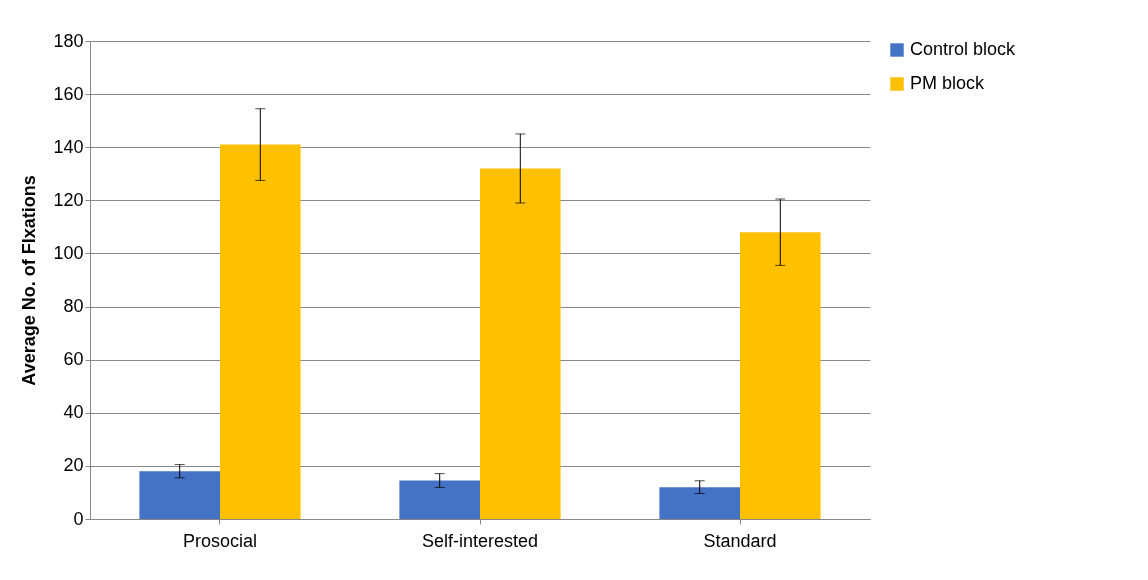 Image resolution: width=1148 pixels, height=580 pixels. Describe the element at coordinates (740, 540) in the screenshot. I see `x-tick-label: Standard` at that location.